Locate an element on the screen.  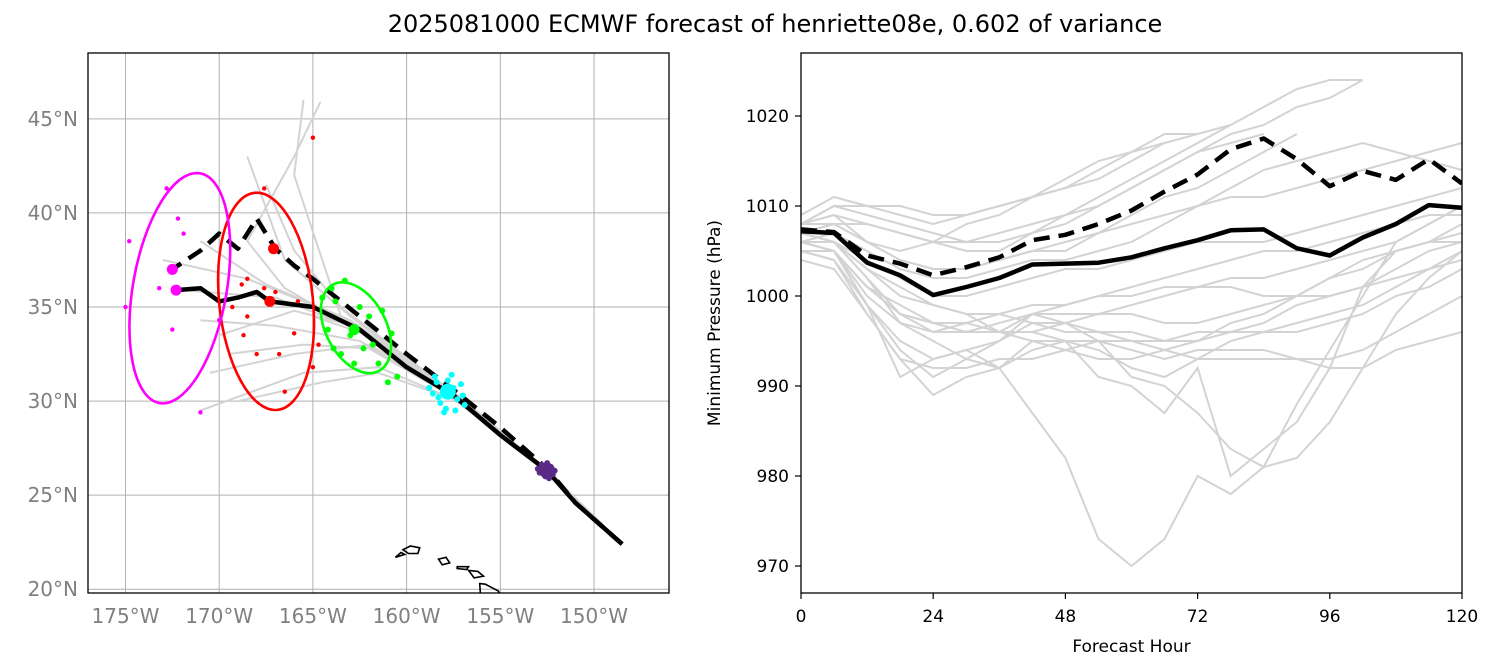
pressure-y-tick-label: 990 is located at coordinates (773, 387).